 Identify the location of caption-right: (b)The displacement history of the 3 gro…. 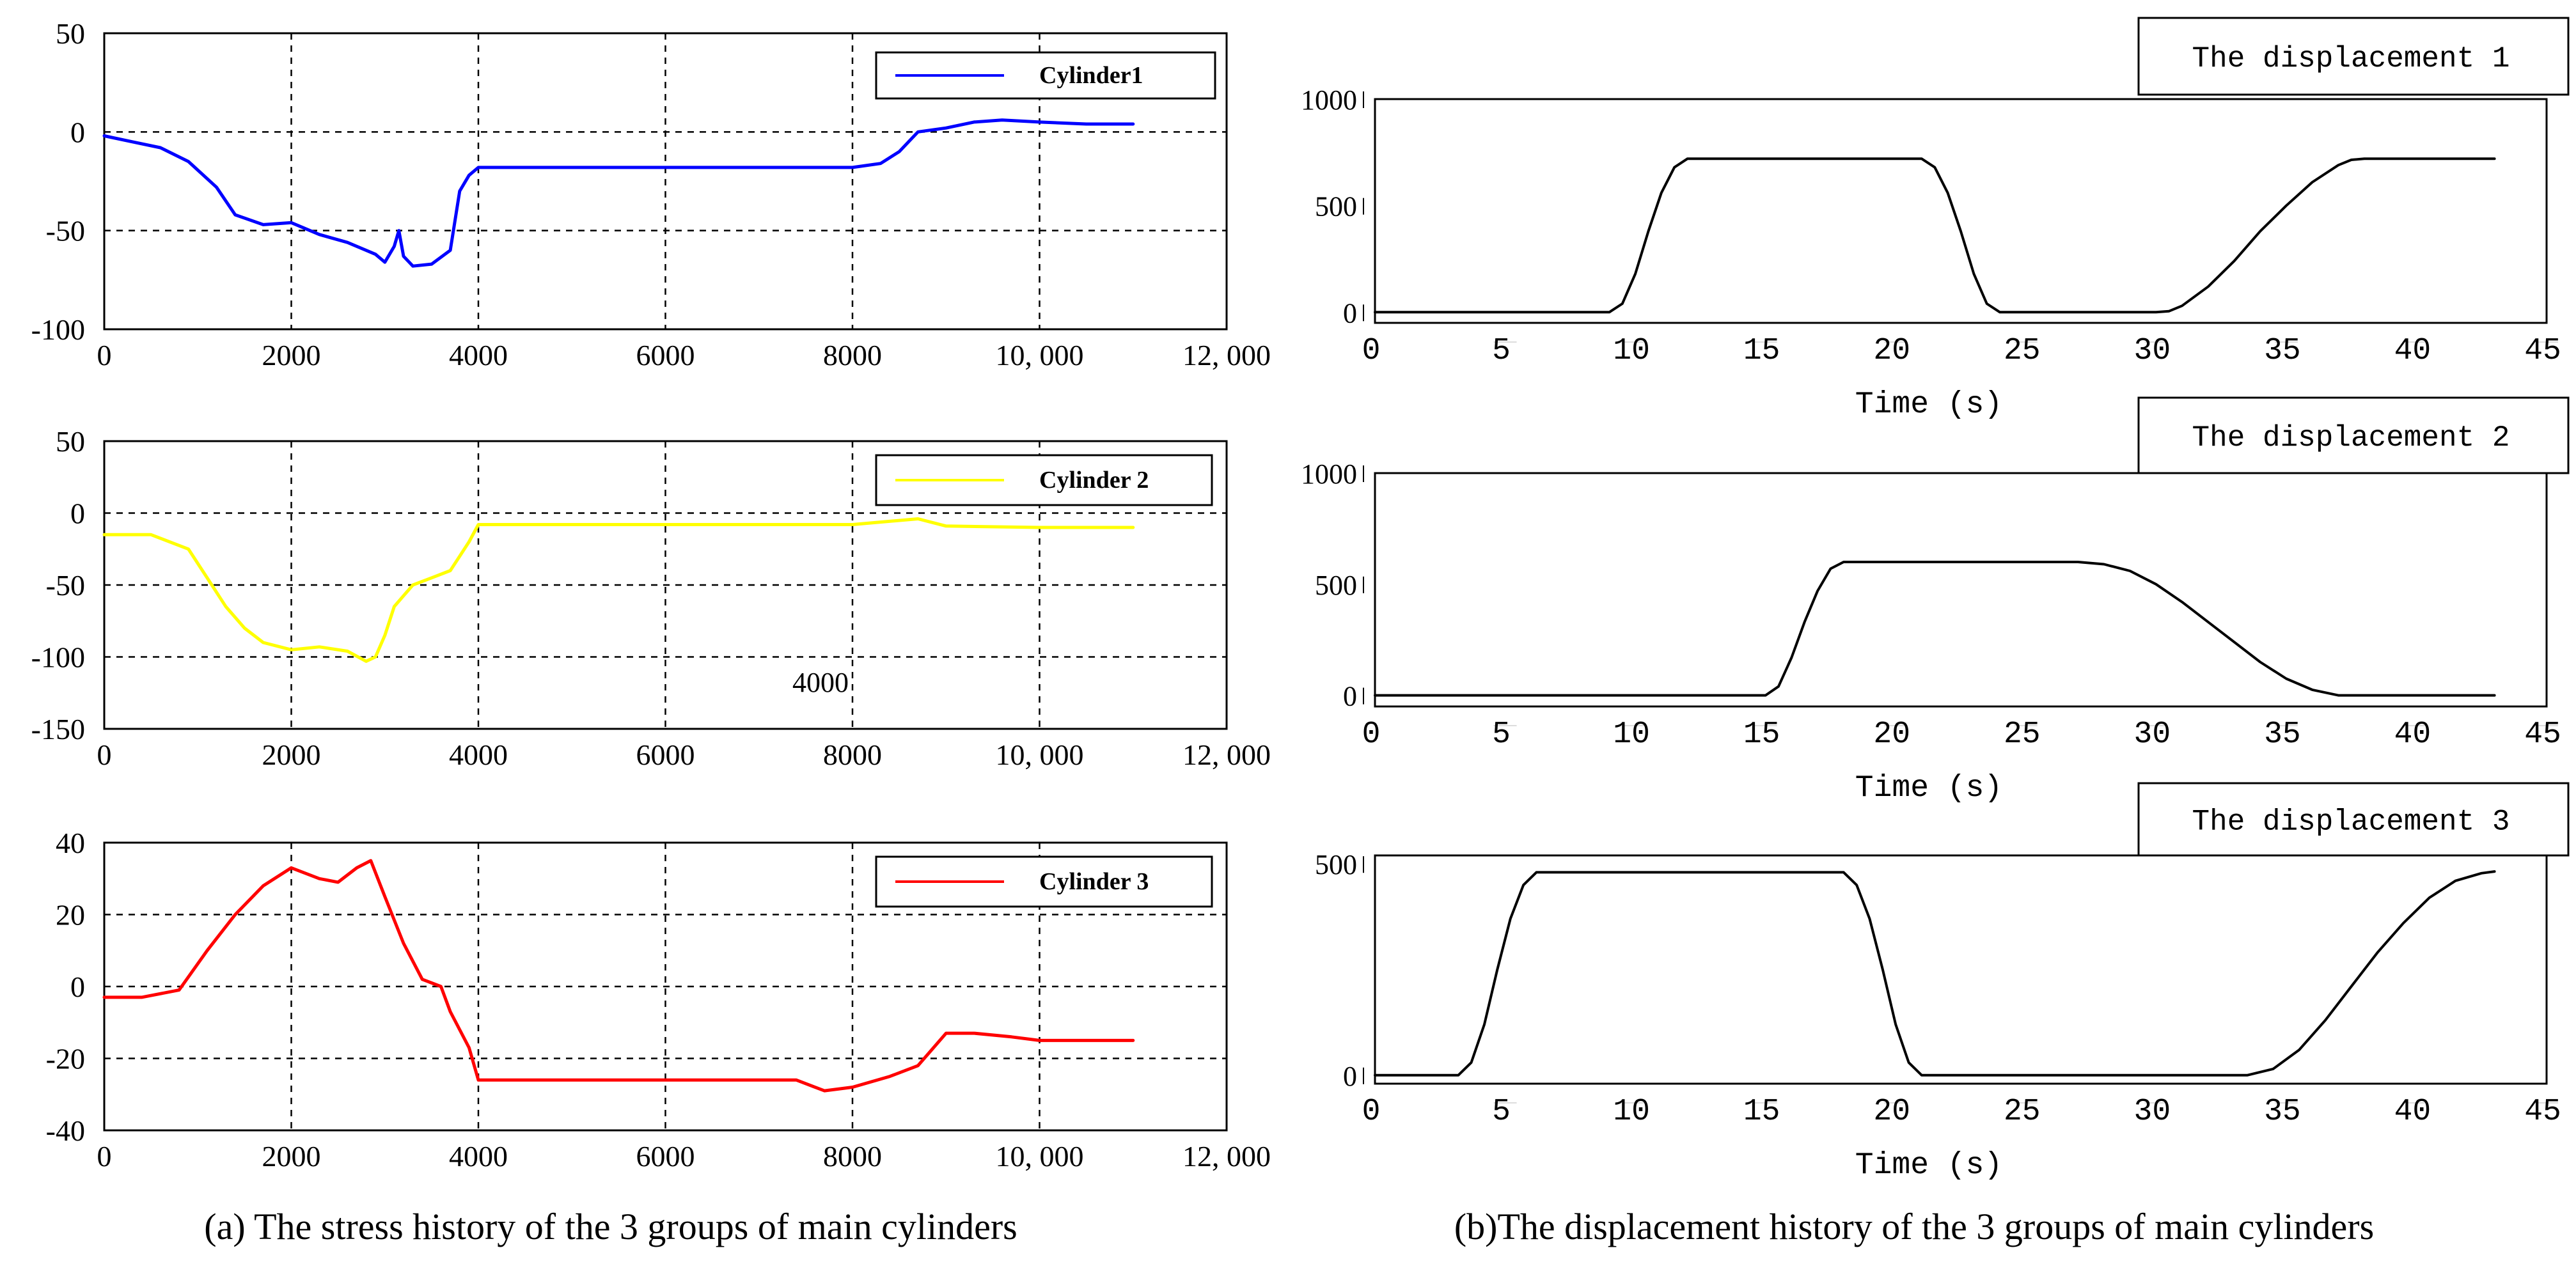
(1914, 1227).